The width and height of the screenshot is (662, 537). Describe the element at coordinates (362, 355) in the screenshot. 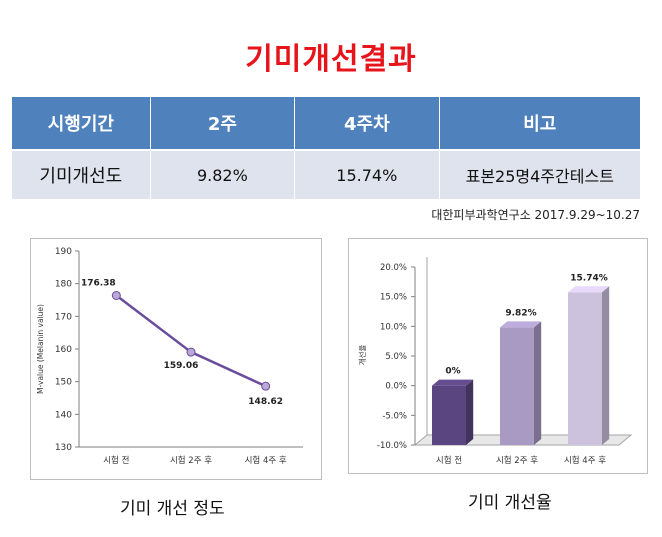

I see `y-axis-label: 개선율` at that location.